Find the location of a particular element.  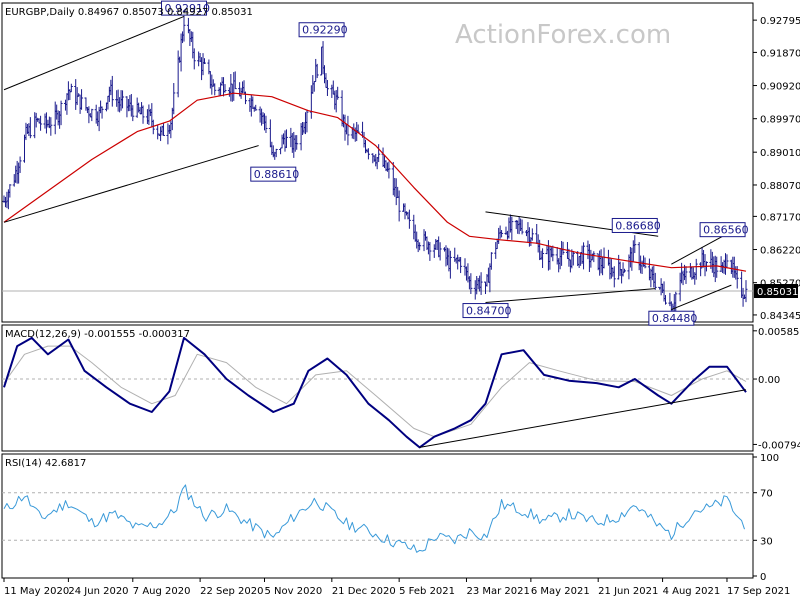

price-y-tick-label: 0.86220 is located at coordinates (780, 251).